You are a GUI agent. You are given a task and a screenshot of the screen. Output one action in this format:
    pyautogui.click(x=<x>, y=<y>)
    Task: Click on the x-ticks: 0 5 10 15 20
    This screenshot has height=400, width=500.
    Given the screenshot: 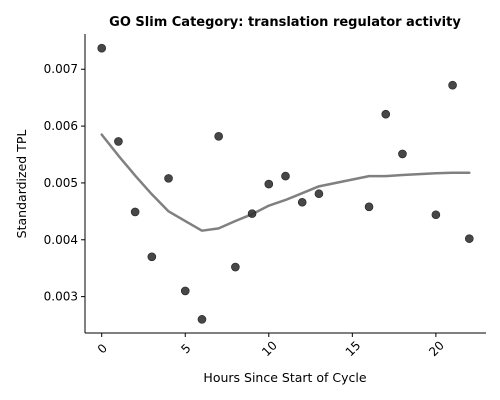 What is the action you would take?
    pyautogui.click(x=271, y=346)
    